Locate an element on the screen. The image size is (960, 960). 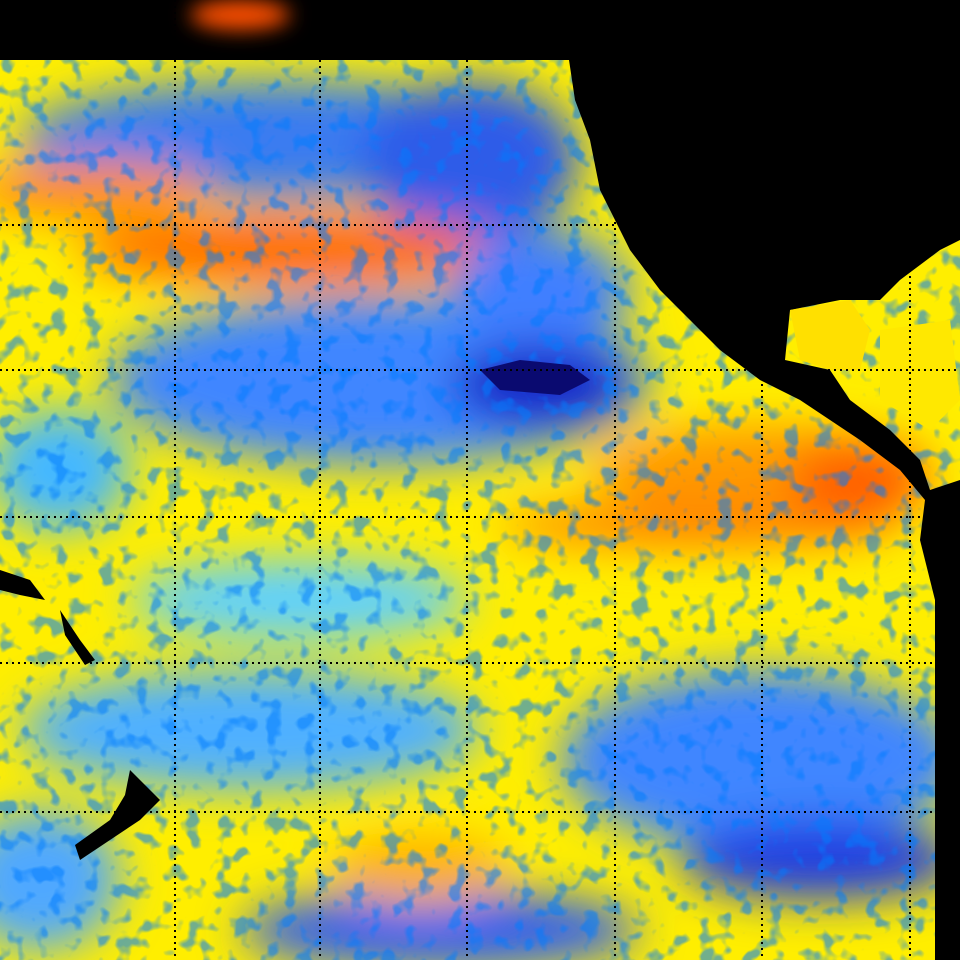
caribbean-warm is located at coordinates (920, 375).